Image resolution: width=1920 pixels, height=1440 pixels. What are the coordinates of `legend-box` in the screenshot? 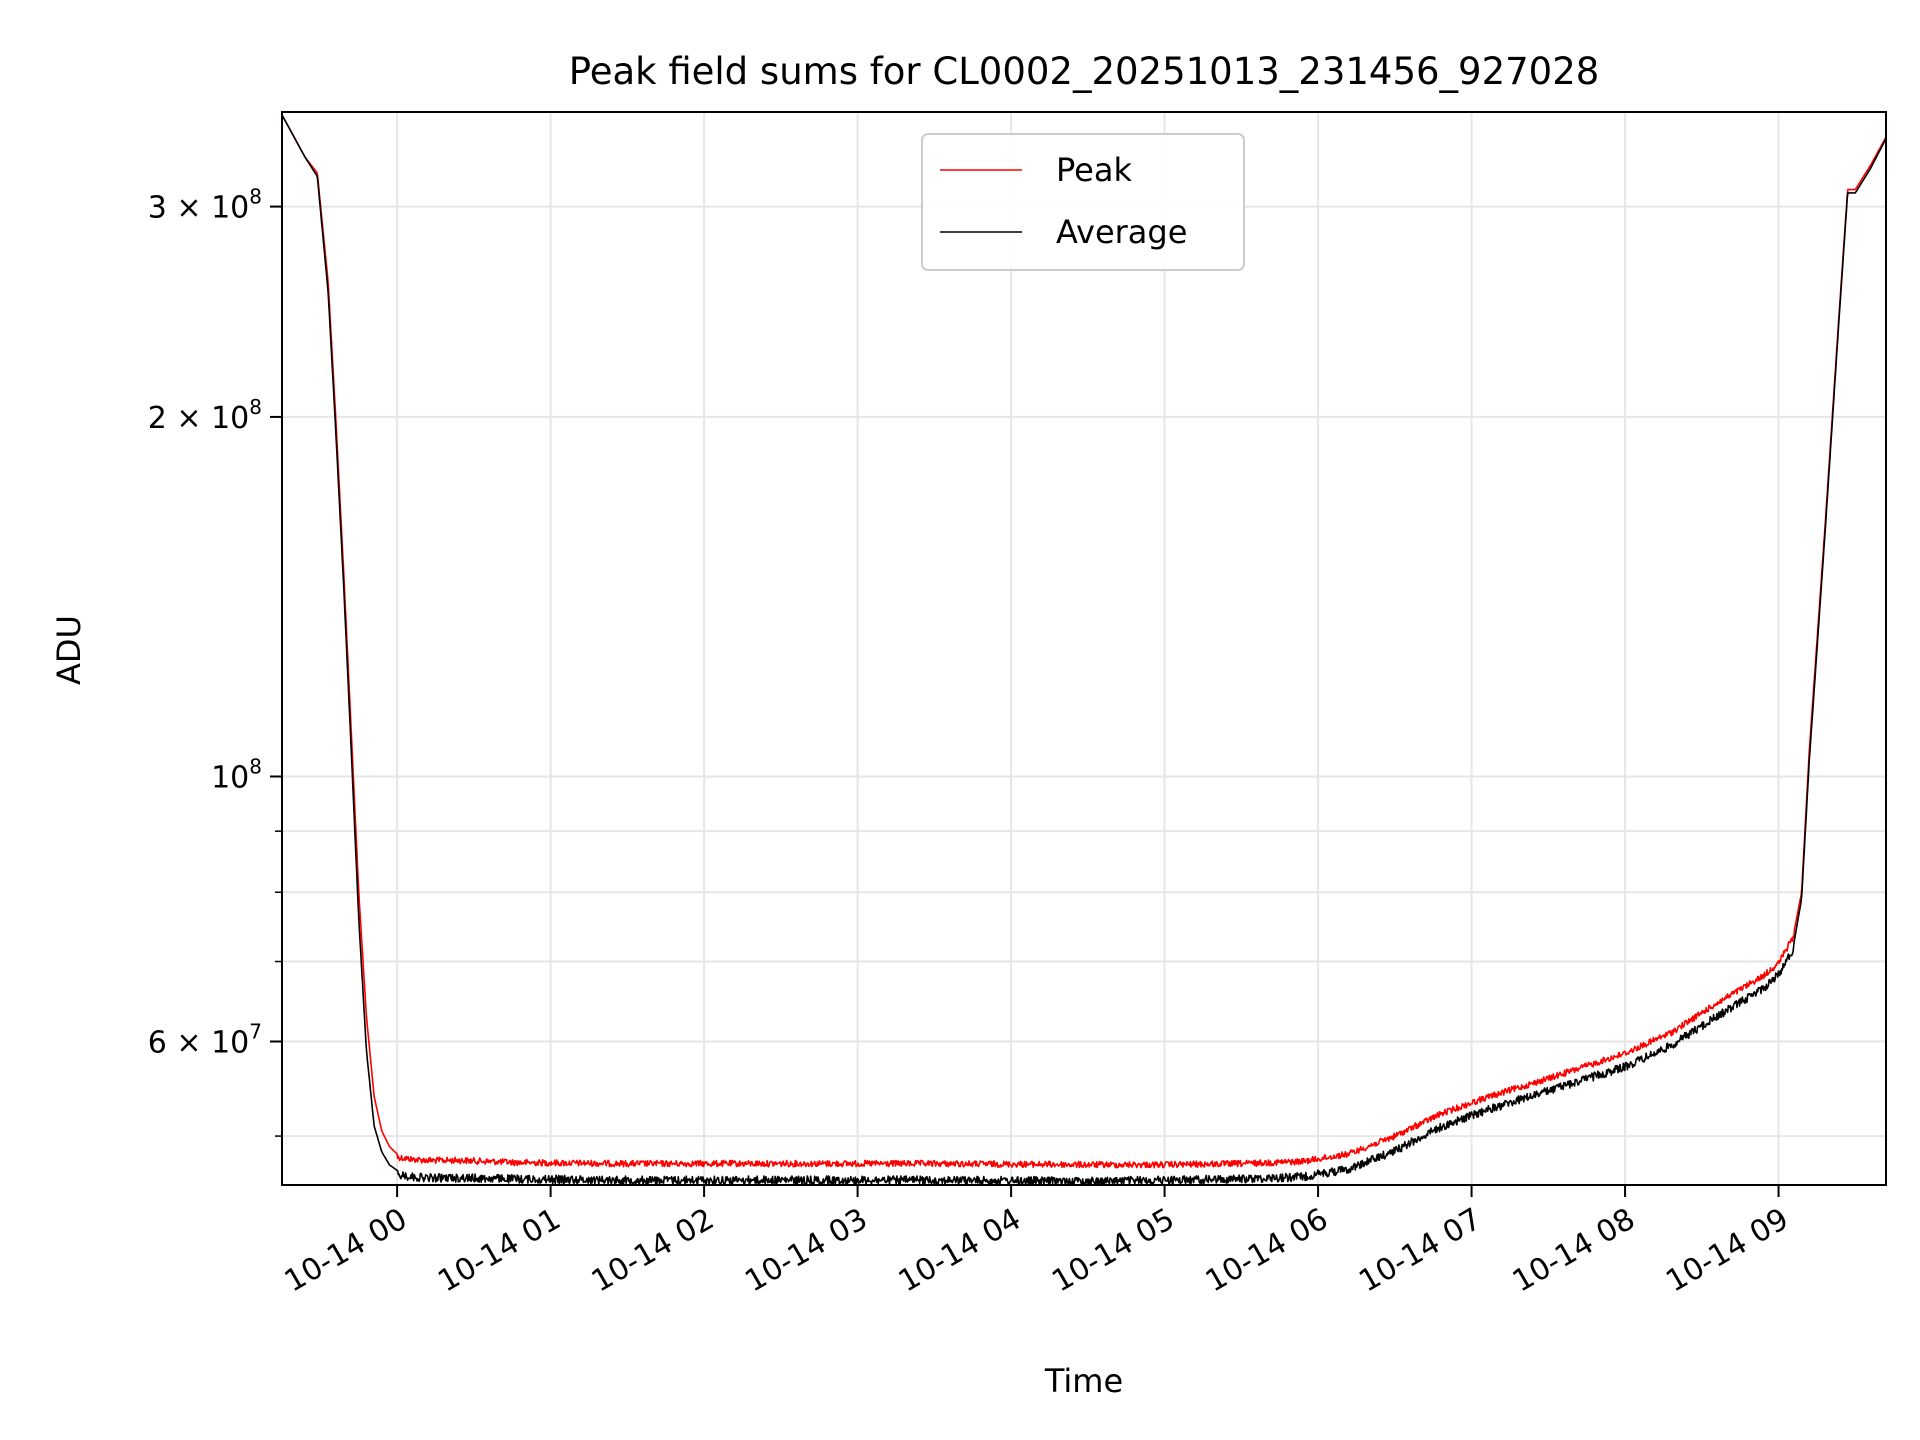 It's located at (1083, 202).